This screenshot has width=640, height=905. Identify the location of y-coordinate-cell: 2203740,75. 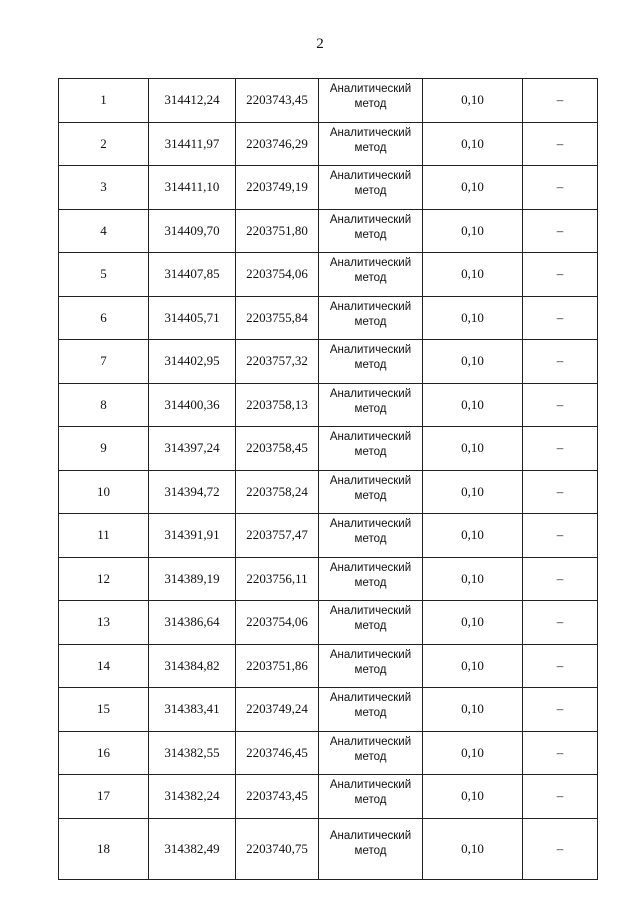
(277, 848).